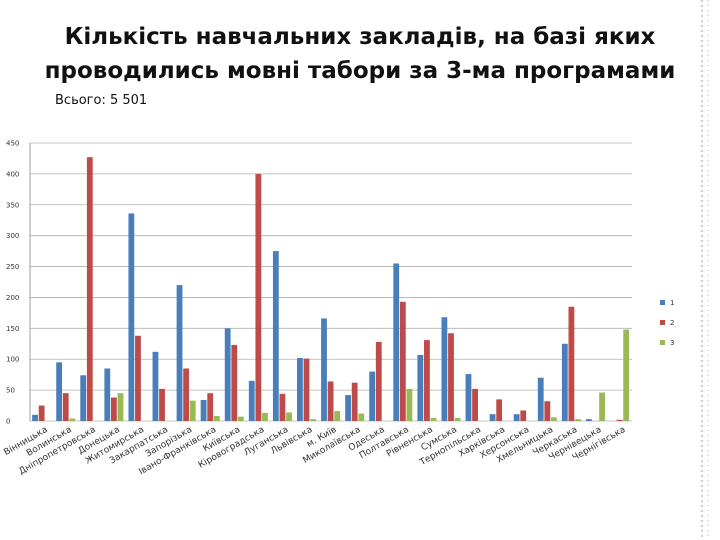  Describe the element at coordinates (12, 205) in the screenshot. I see `y-tick-label-350: 350` at that location.